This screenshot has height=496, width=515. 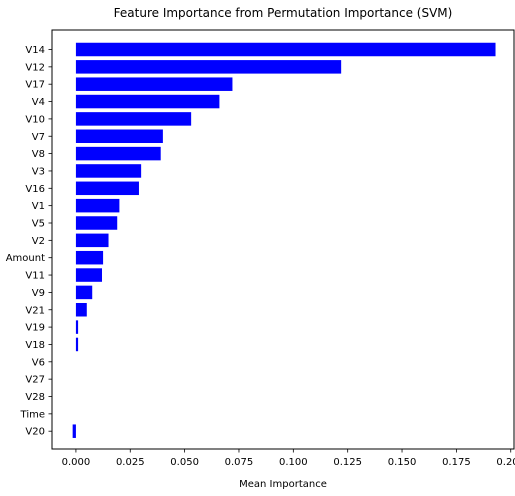 What do you see at coordinates (505, 462) in the screenshot?
I see `x-tick-label: 0.200` at bounding box center [505, 462].